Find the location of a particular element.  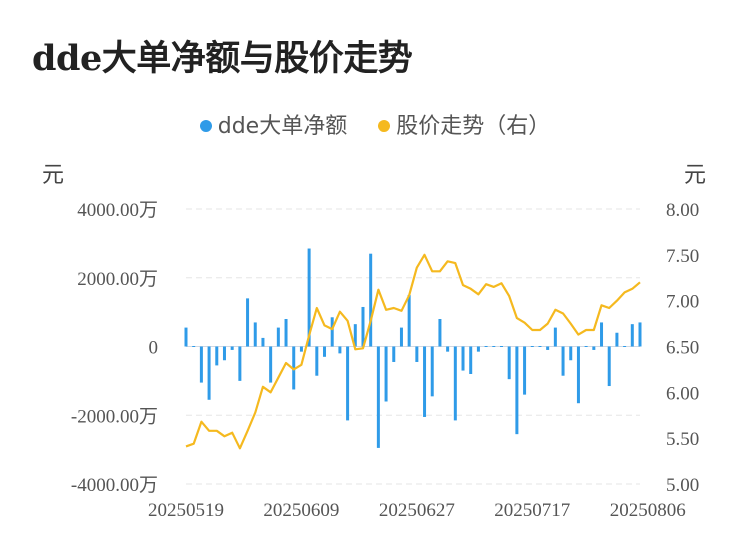

right-tick-label: 5.00 is located at coordinates (682, 485).